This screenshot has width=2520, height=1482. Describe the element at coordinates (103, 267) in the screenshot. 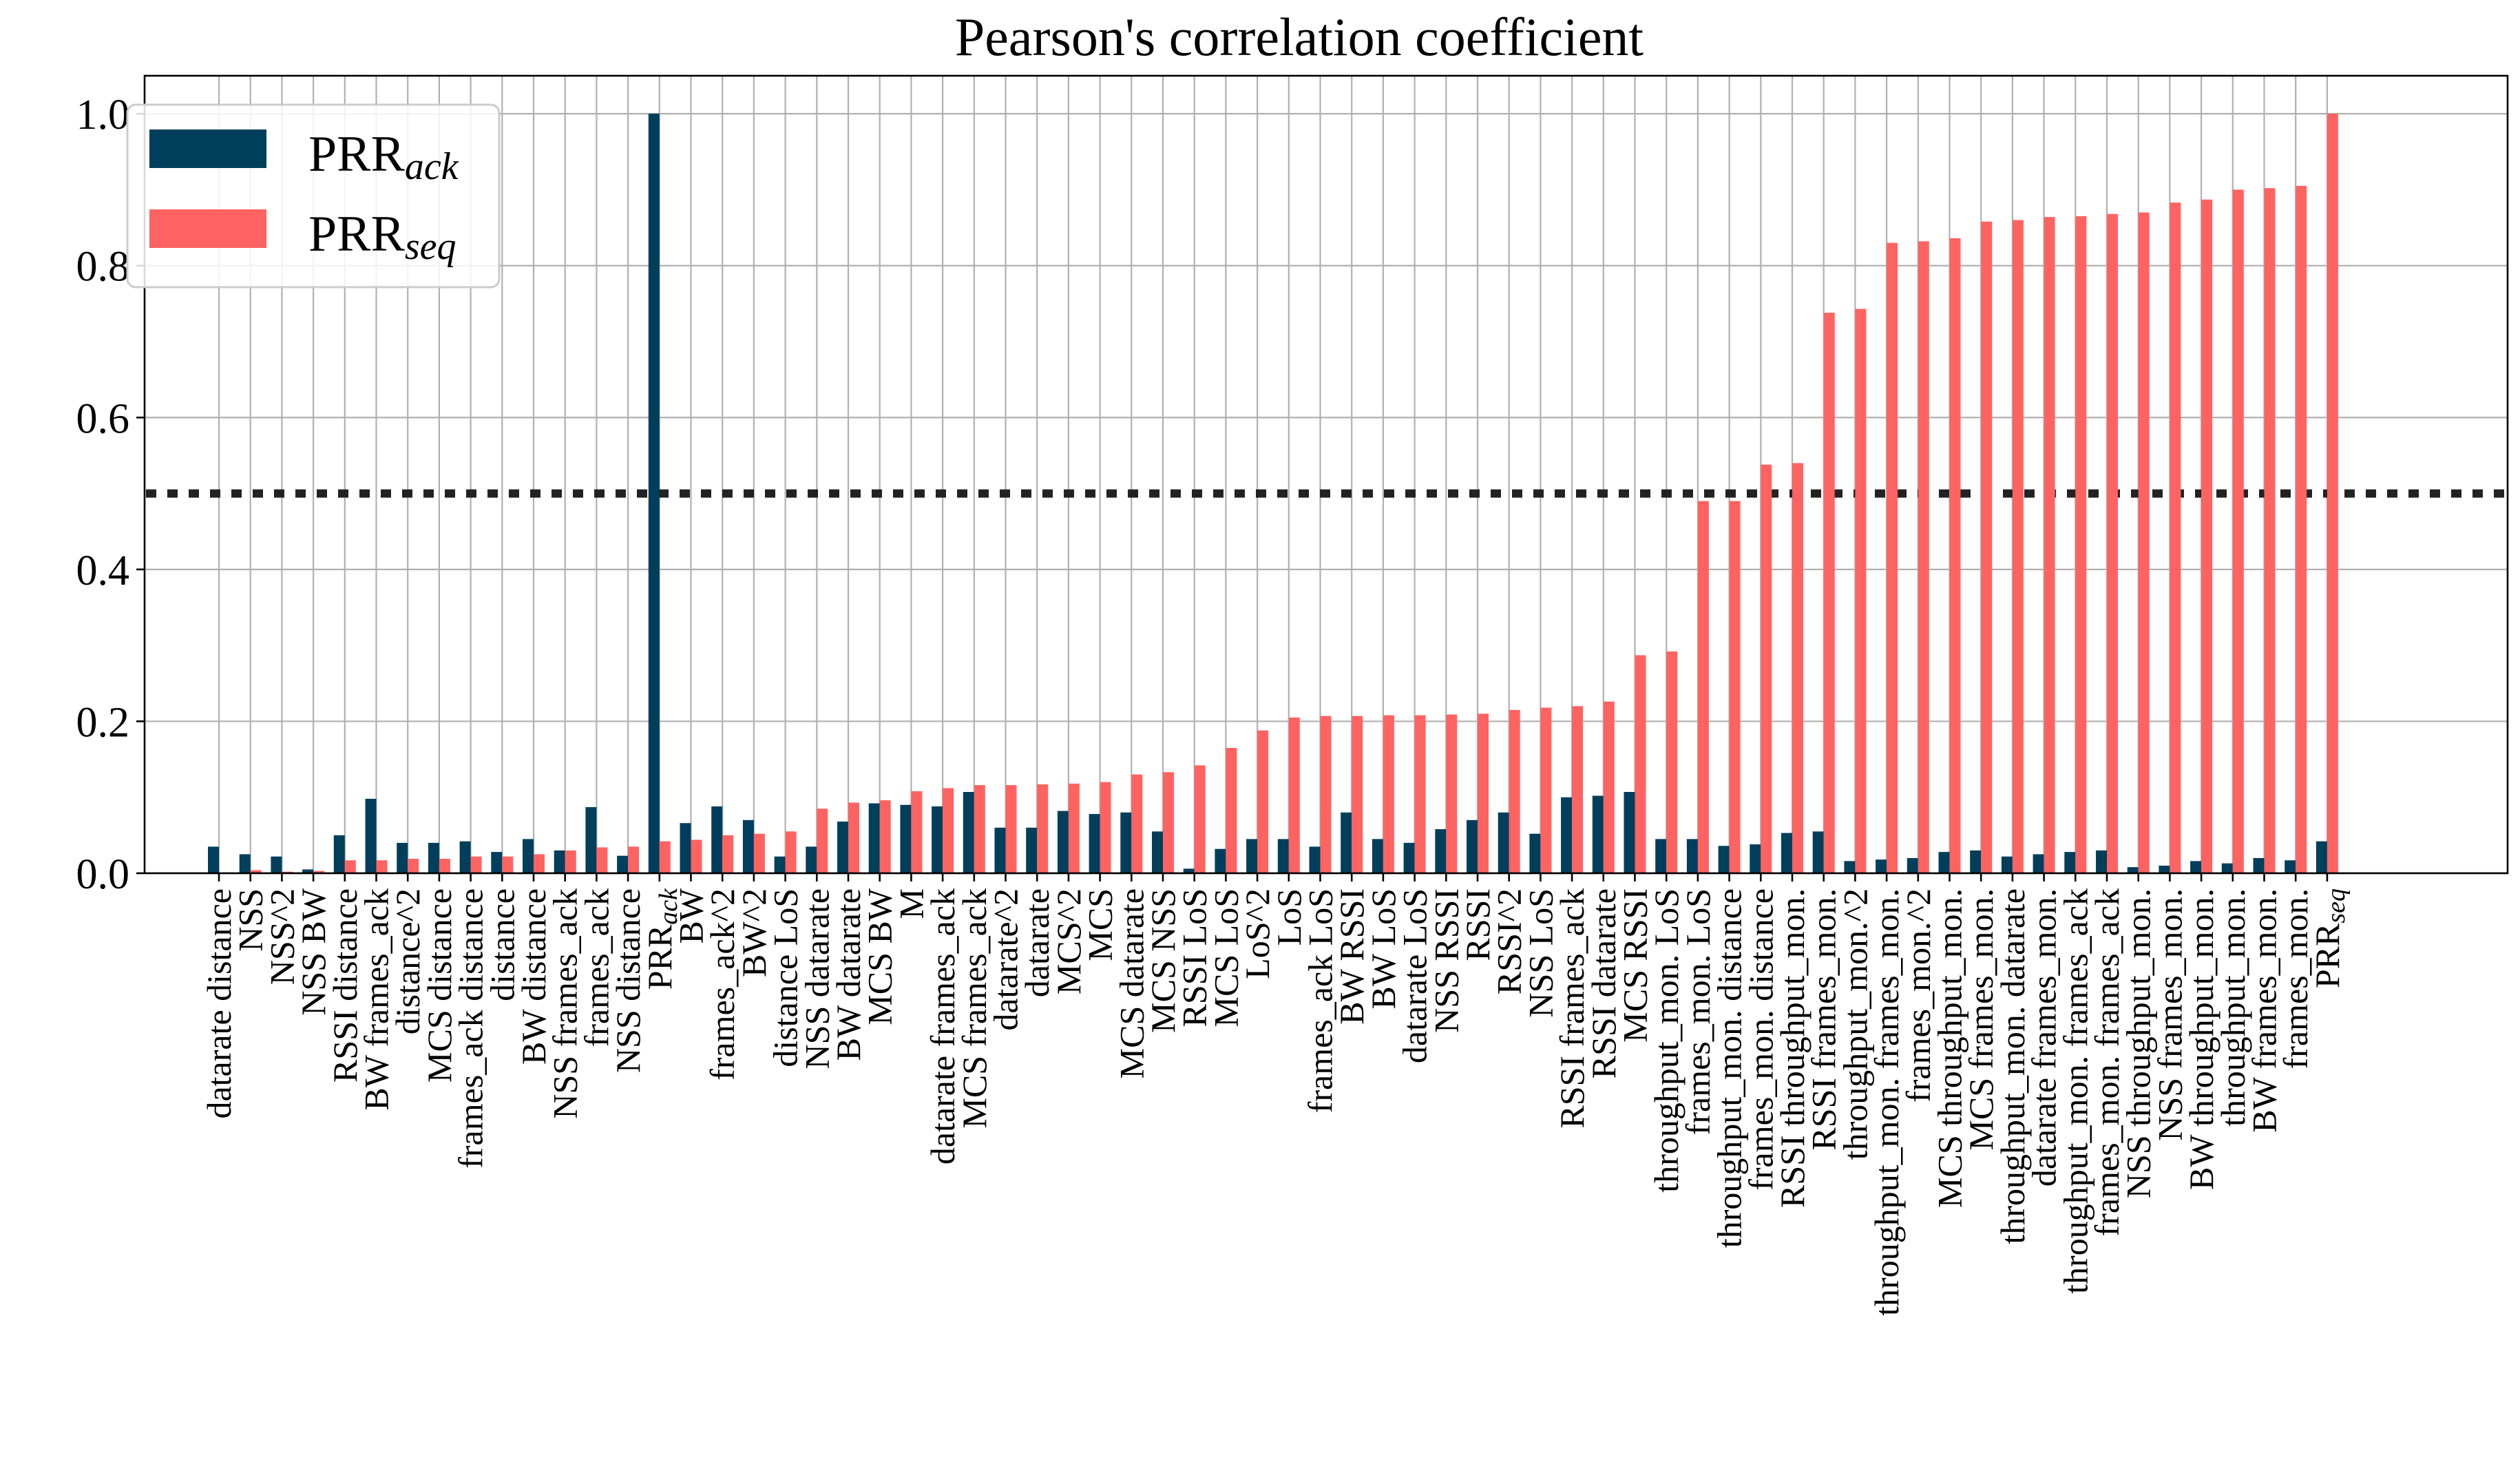

I see `y-tick-label: 0.8` at that location.